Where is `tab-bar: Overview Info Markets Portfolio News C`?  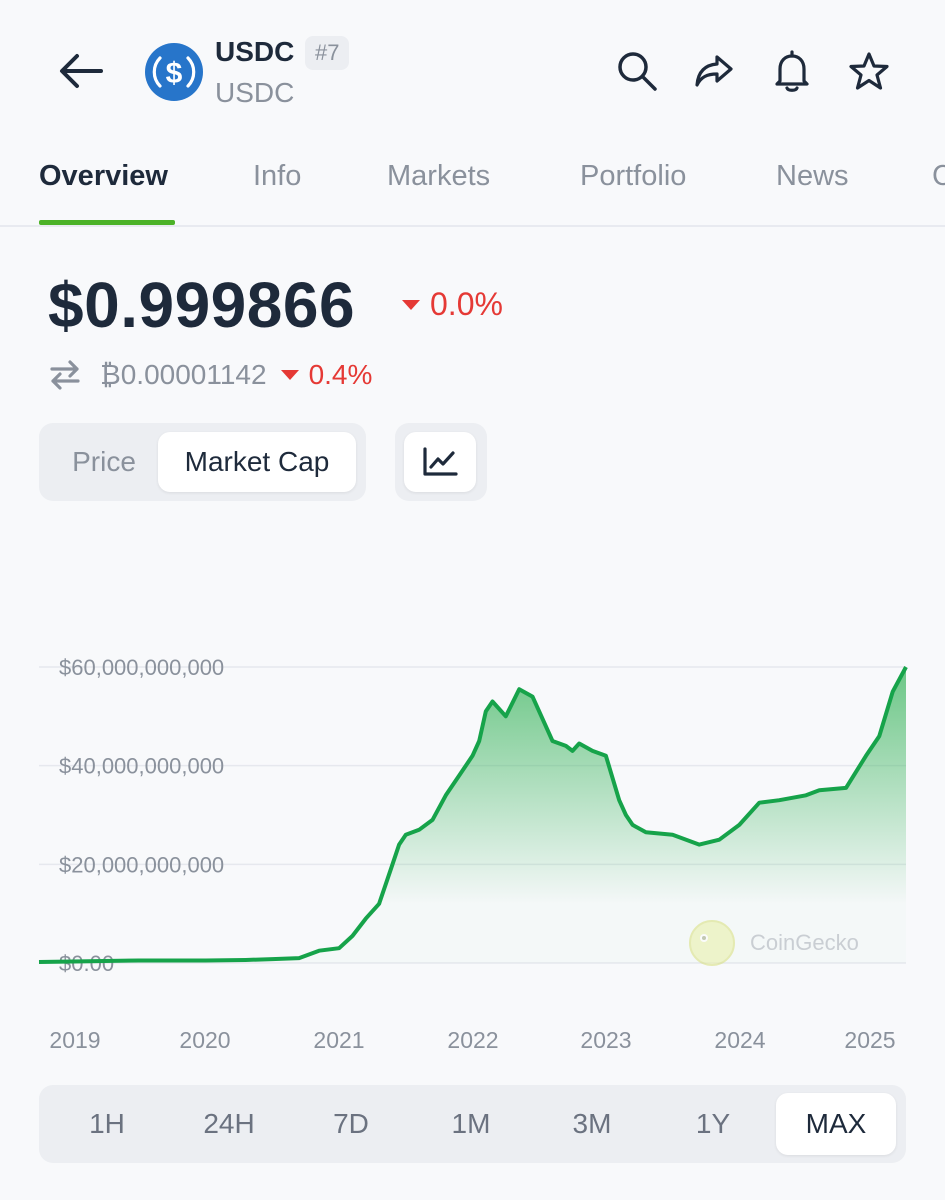
tab-bar: Overview Info Markets Portfolio News C is located at coordinates (472, 183).